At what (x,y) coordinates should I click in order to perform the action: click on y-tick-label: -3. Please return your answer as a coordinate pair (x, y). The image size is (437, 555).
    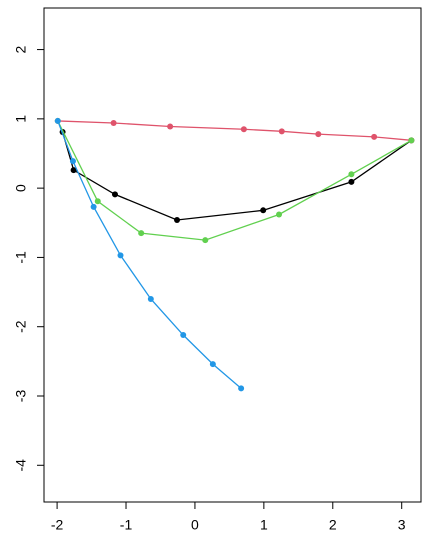
    Looking at the image, I should click on (21, 396).